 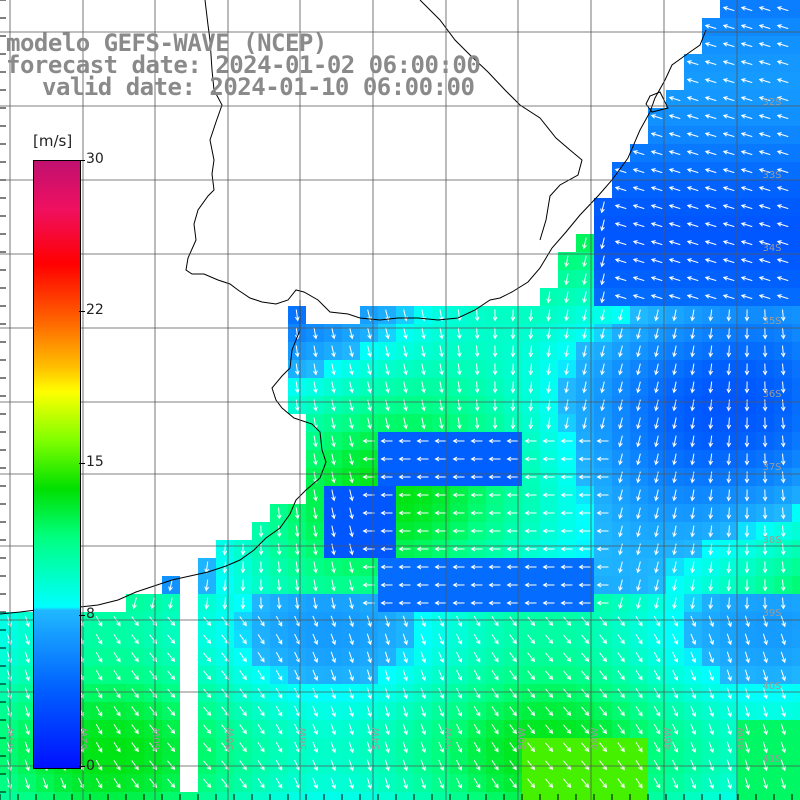 What do you see at coordinates (771, 467) in the screenshot?
I see `lat-label: 37S` at bounding box center [771, 467].